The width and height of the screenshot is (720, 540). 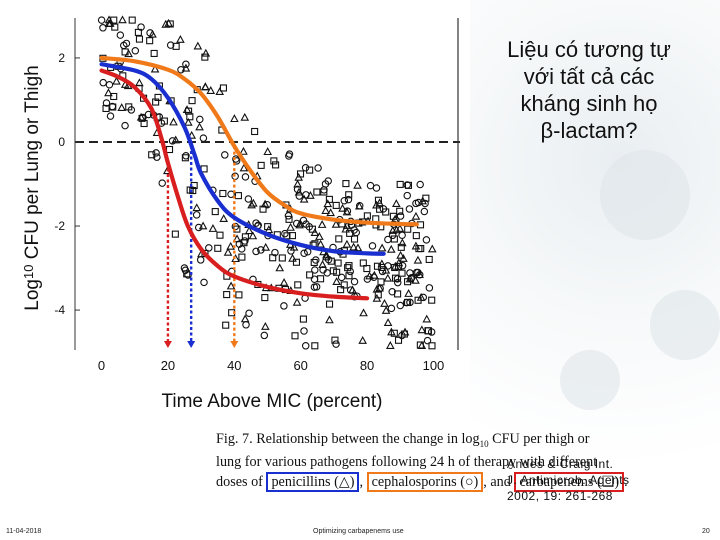 I want to click on title-line: với tất cả các, so click(x=589, y=76).